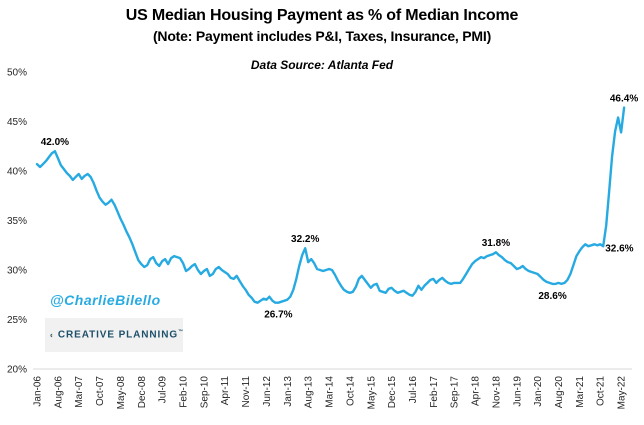  Describe the element at coordinates (180, 332) in the screenshot. I see `logo-trademark: ™` at that location.